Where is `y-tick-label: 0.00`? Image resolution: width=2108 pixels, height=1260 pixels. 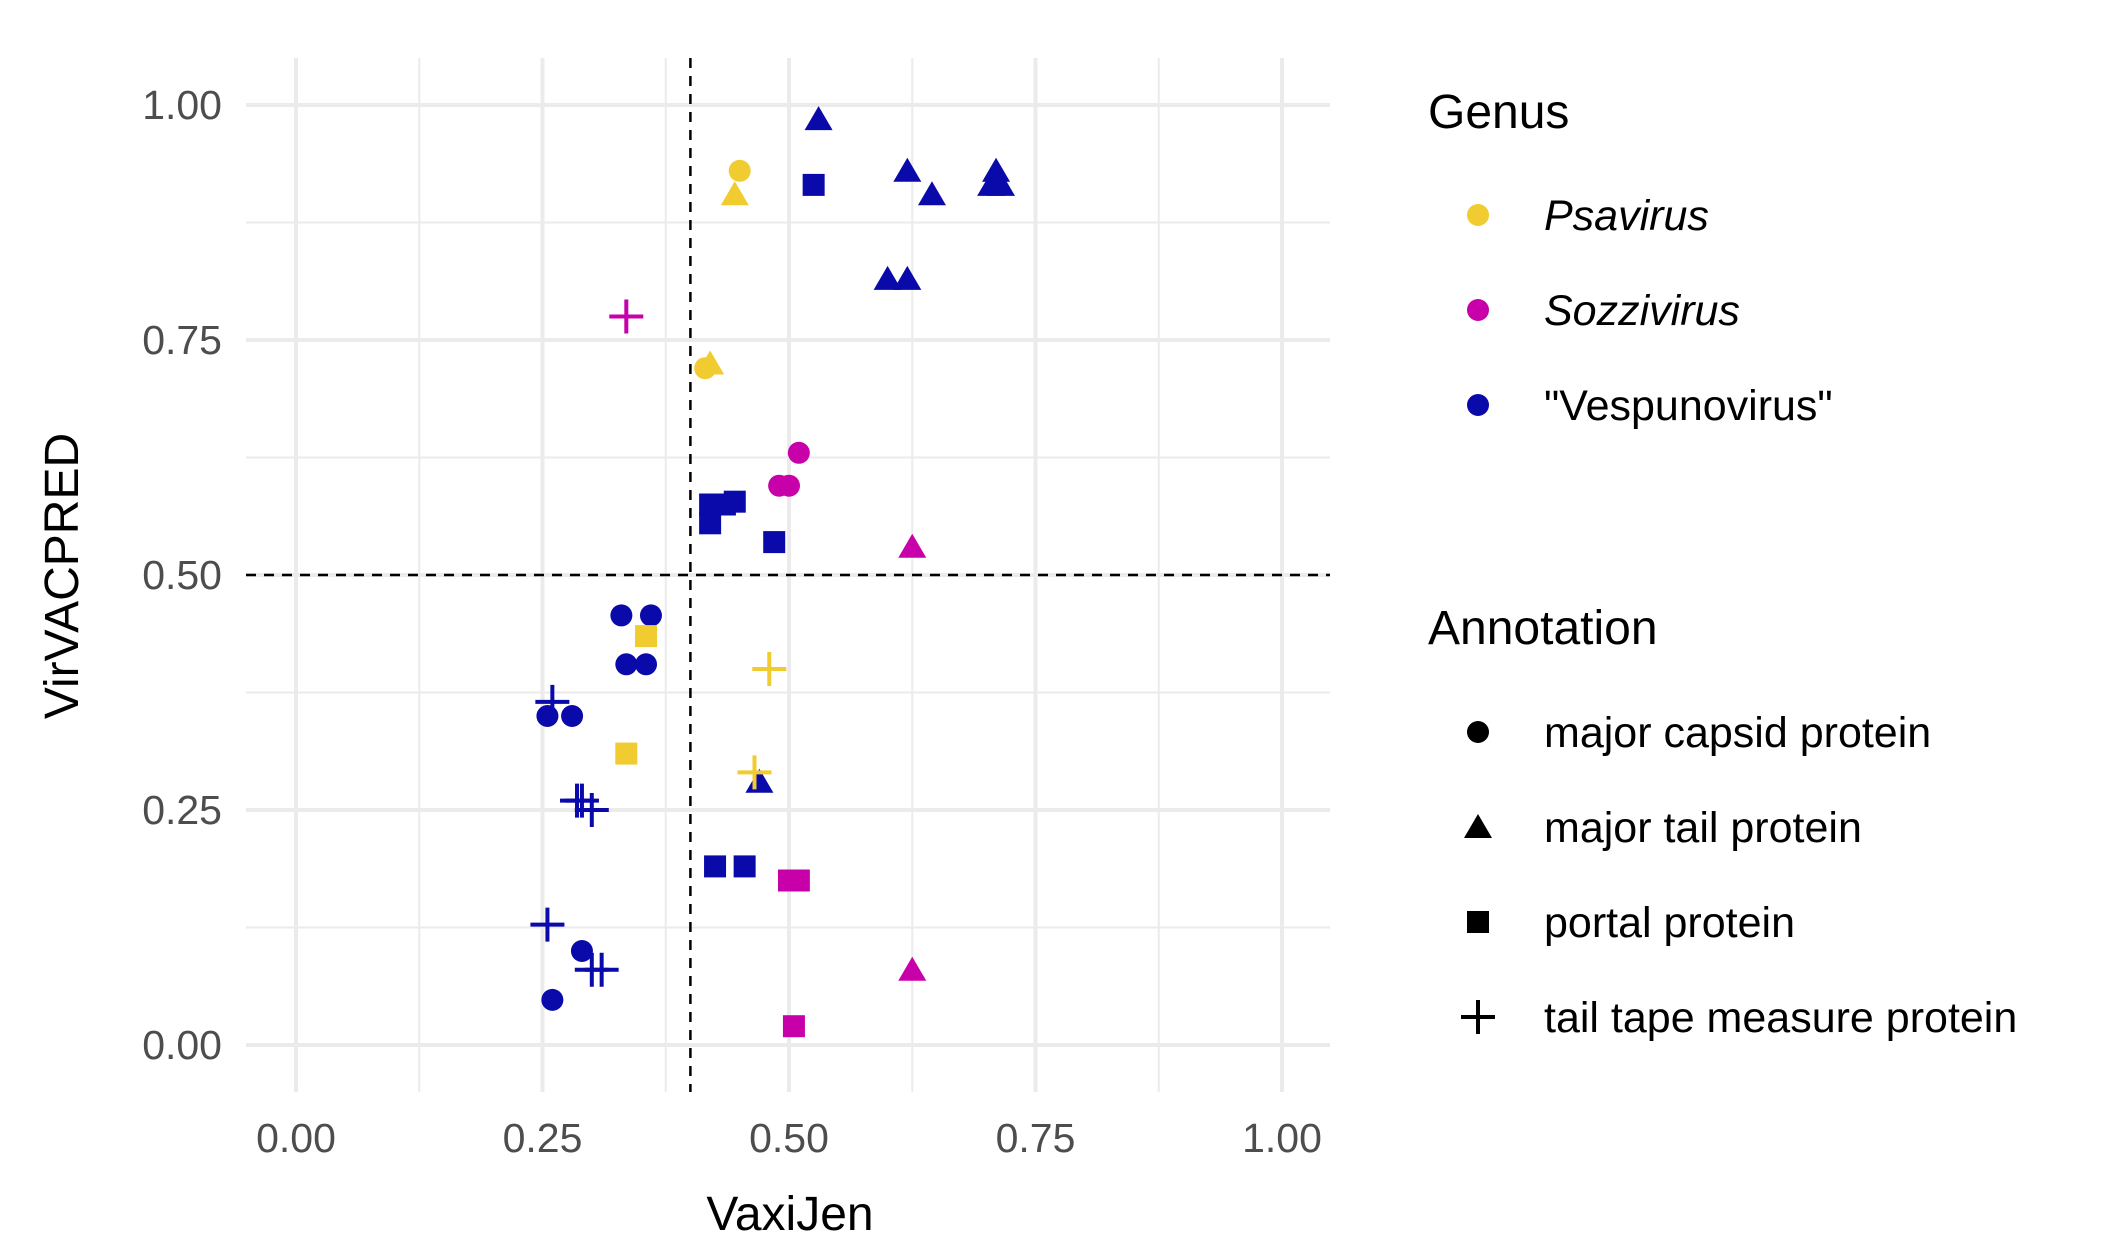 y-tick-label: 0.00 is located at coordinates (182, 1045).